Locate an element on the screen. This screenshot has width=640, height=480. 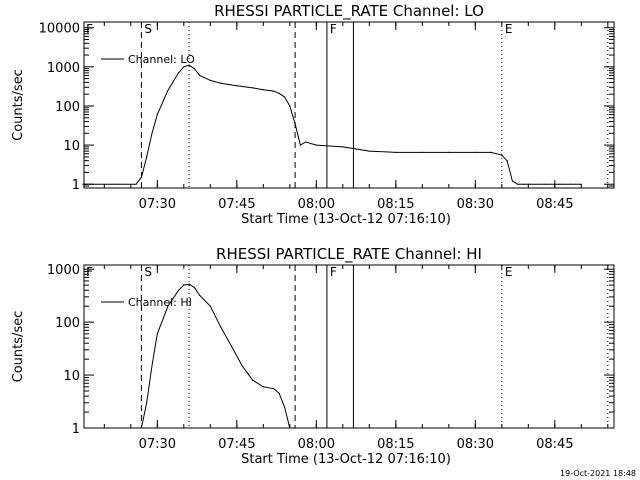
footer-timestamp: 19-Oct-2021 18:48 is located at coordinates (598, 473).